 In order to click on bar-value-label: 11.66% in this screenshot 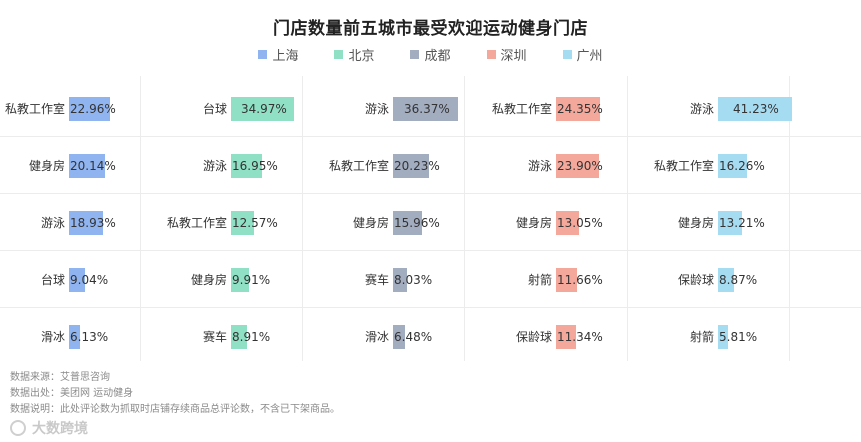, I will do `click(580, 280)`.